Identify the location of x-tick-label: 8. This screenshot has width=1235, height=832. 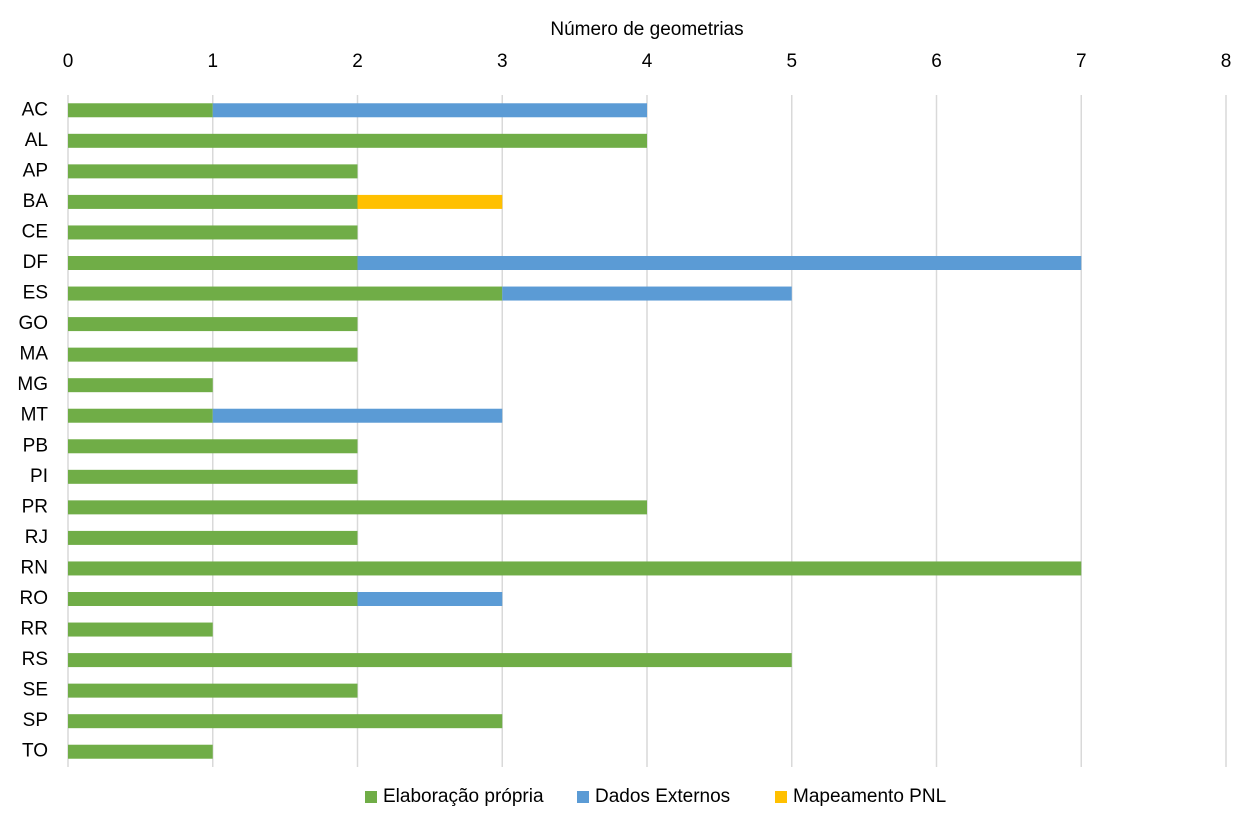
(1226, 61).